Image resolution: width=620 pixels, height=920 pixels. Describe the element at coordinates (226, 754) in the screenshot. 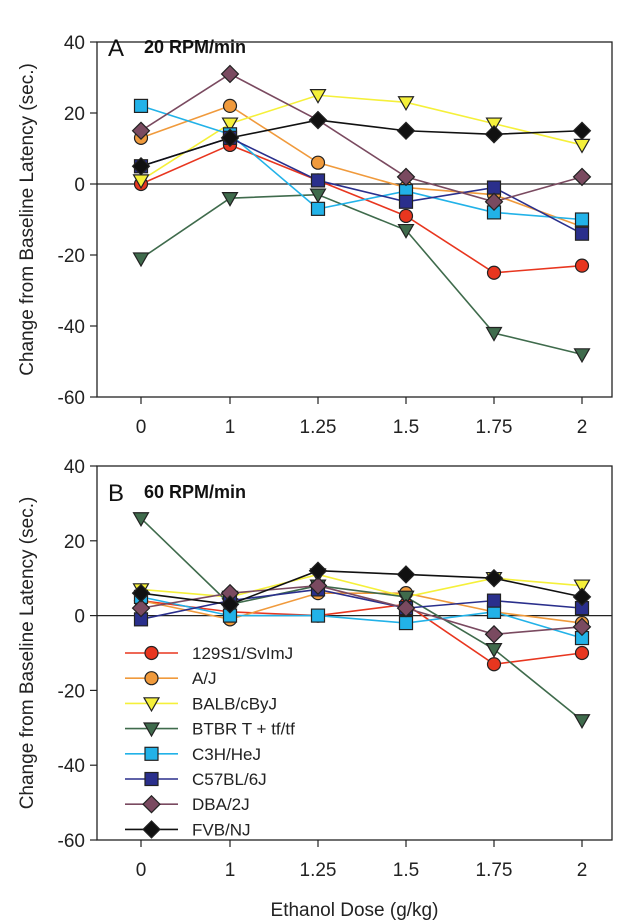

I see `legend-label: C3H/HeJ` at that location.